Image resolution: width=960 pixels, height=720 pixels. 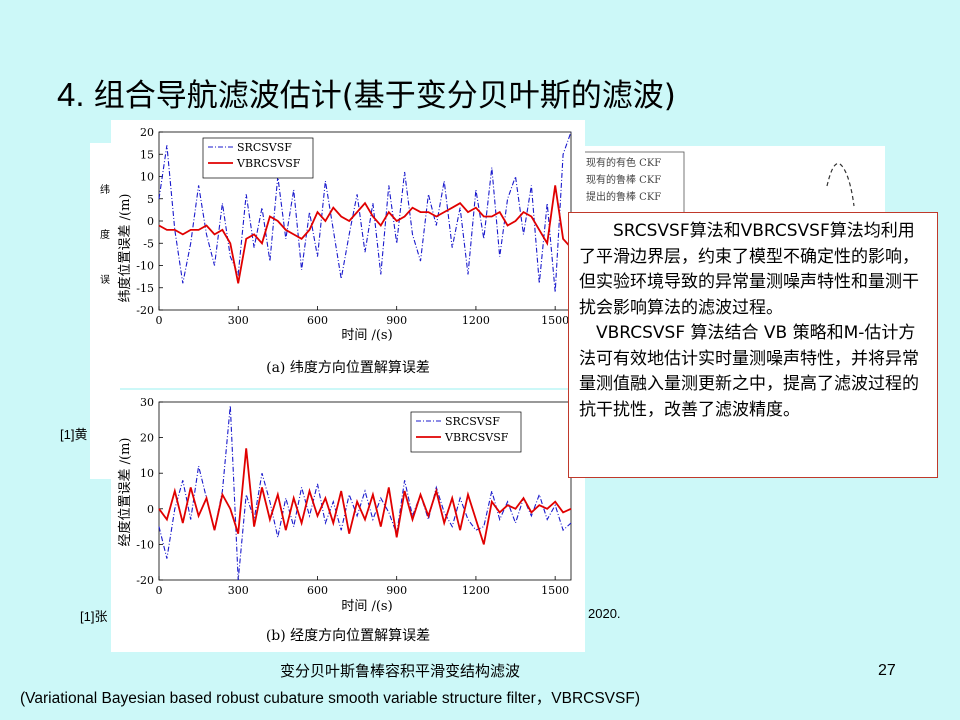 I want to click on bg-ylabel-2: 度, so click(x=105, y=234).